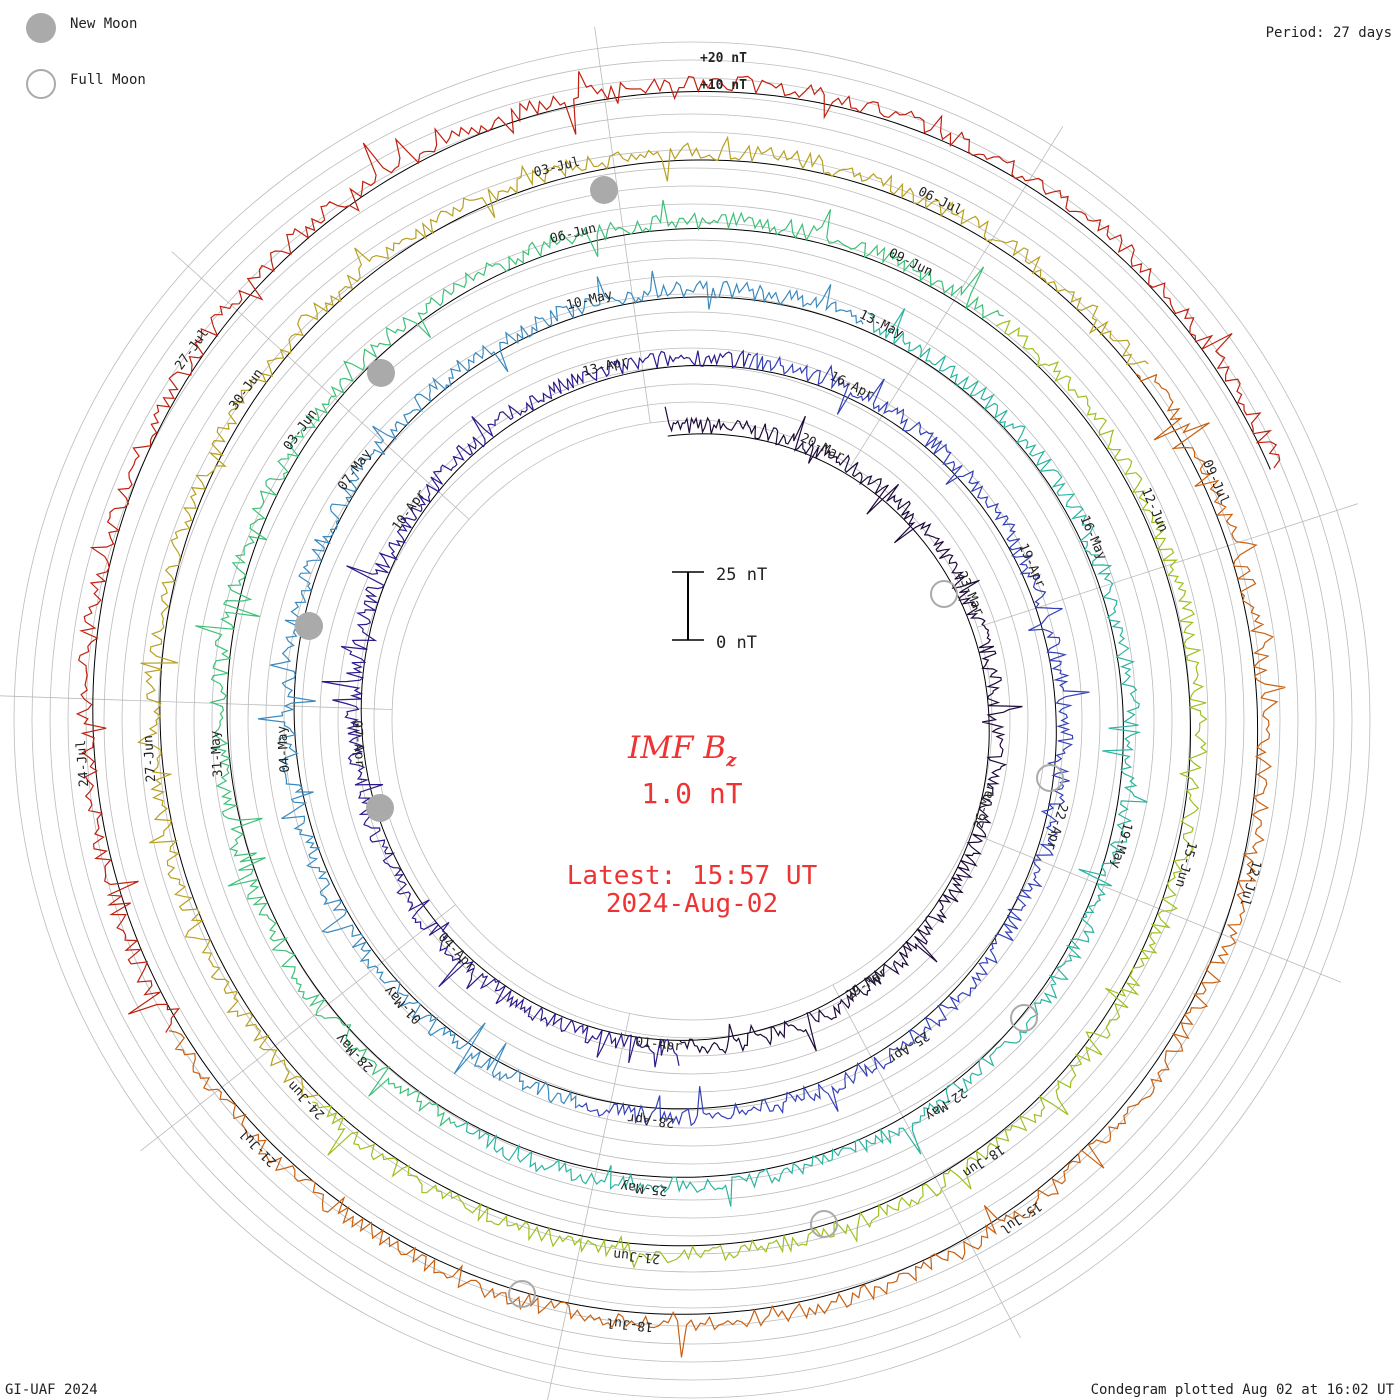 The width and height of the screenshot is (1400, 1400). Describe the element at coordinates (83, 763) in the screenshot. I see `date-label: 24-Jul` at that location.